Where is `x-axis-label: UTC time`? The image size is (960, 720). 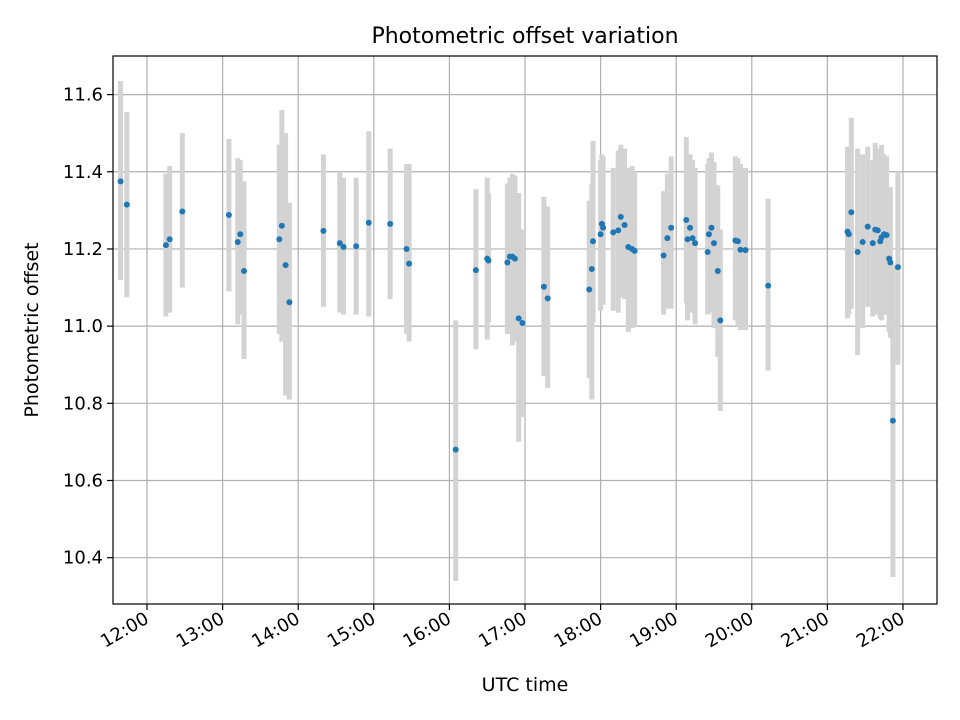
x-axis-label: UTC time is located at coordinates (525, 685).